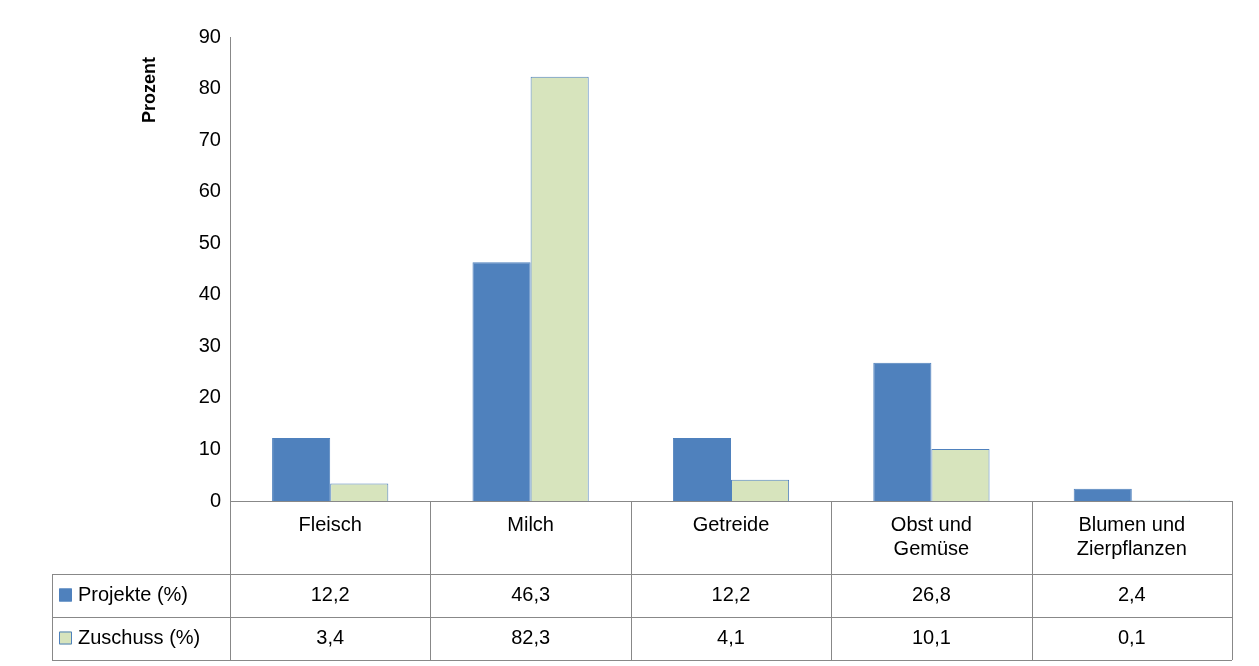 The image size is (1259, 666). Describe the element at coordinates (209, 396) in the screenshot. I see `y-tick-label: 20` at that location.